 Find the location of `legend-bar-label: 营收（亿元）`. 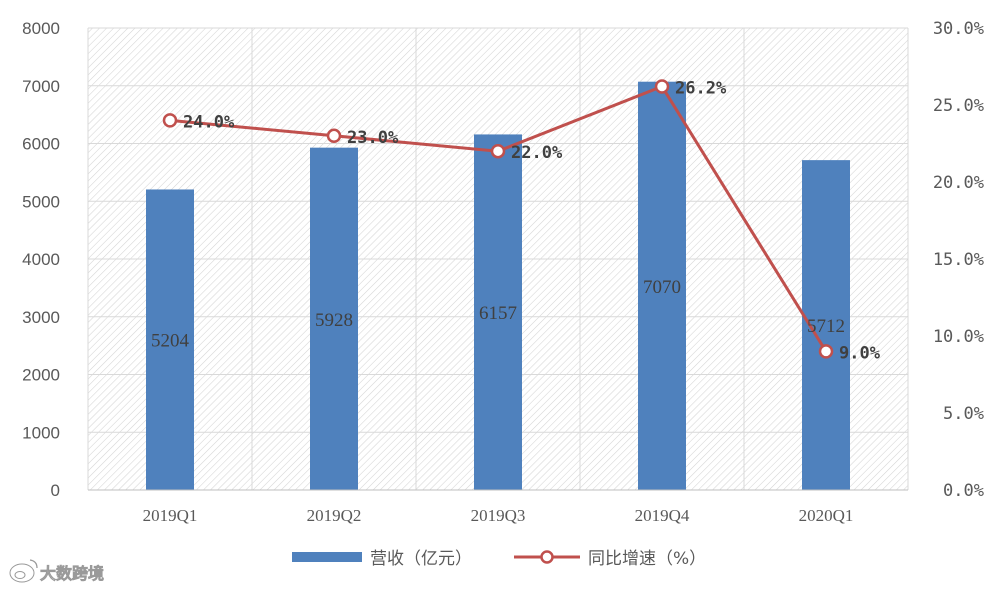

legend-bar-label: 营收（亿元） is located at coordinates (421, 559).